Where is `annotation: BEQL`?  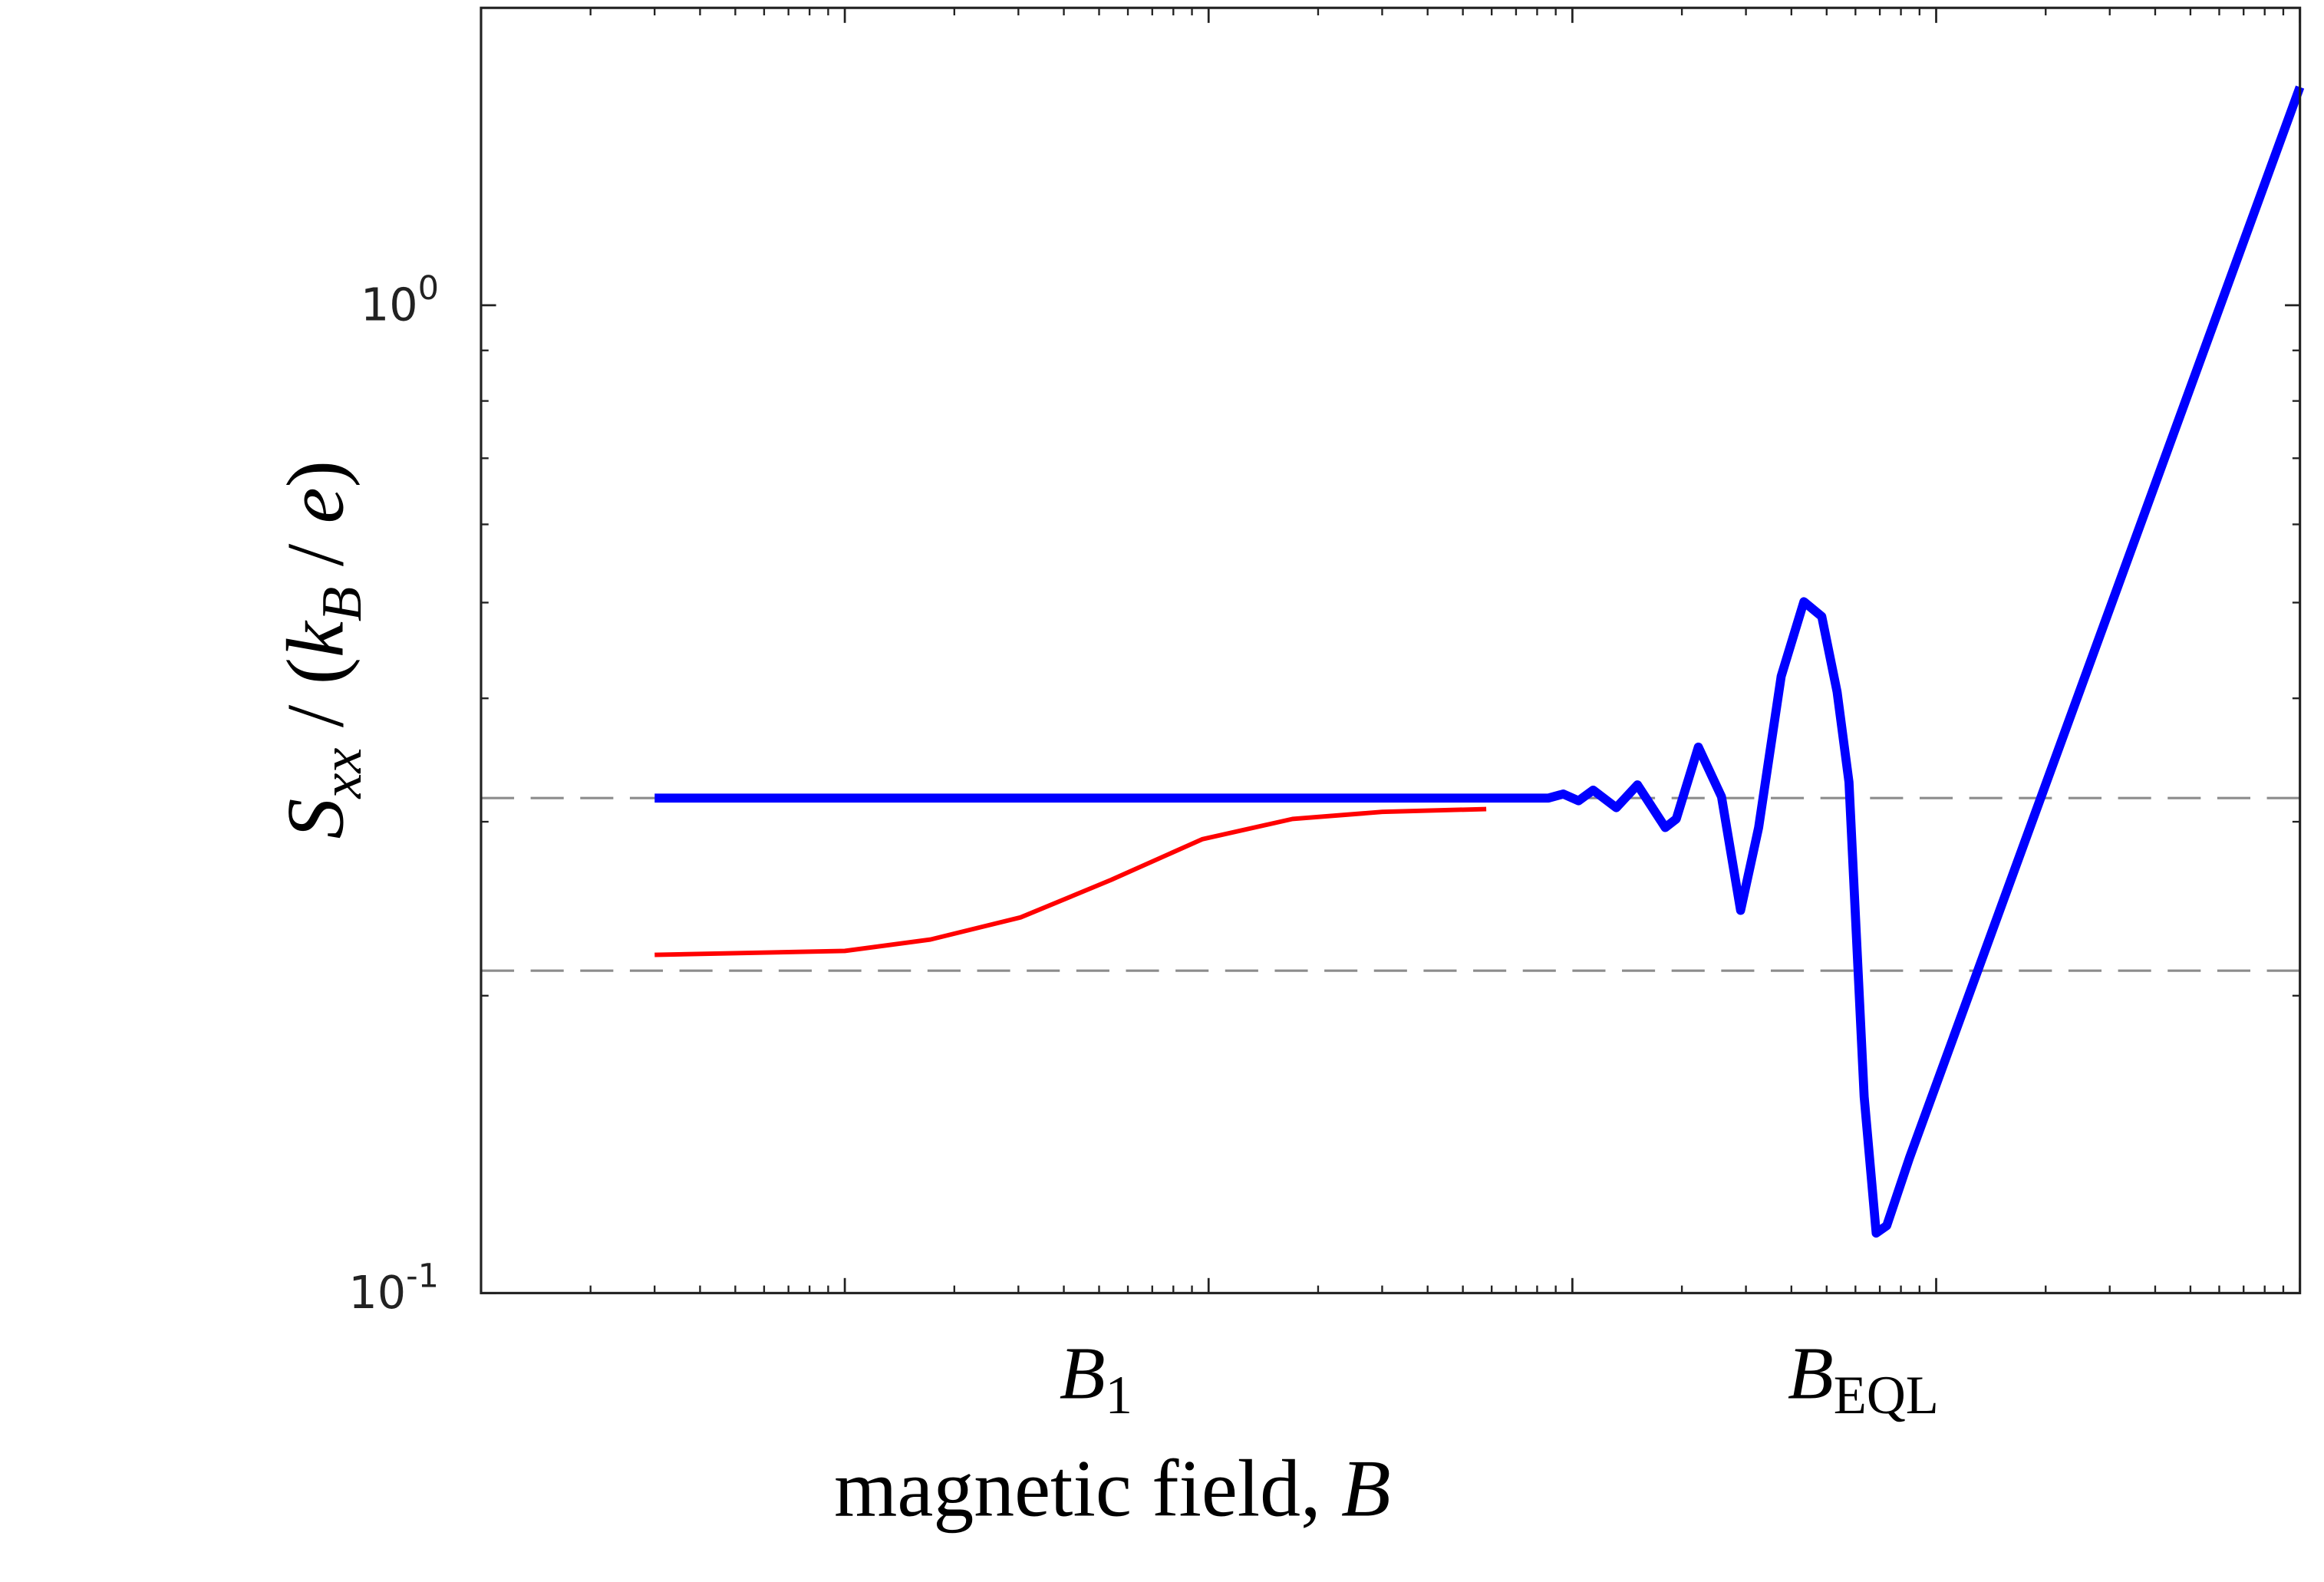
annotation: BEQL is located at coordinates (1863, 1379).